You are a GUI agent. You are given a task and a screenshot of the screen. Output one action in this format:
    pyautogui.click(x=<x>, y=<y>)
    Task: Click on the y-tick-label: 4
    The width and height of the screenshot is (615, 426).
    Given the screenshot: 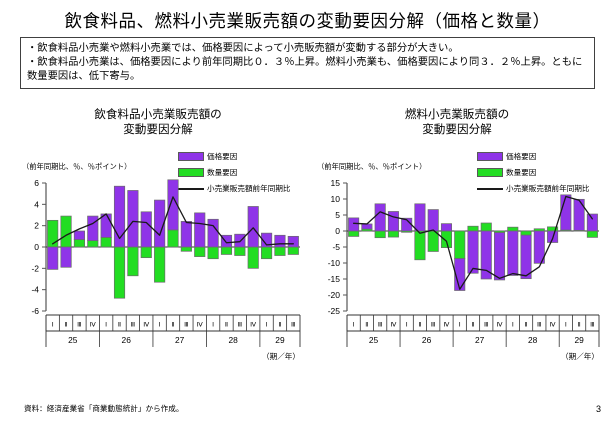 What is the action you would take?
    pyautogui.click(x=36, y=204)
    